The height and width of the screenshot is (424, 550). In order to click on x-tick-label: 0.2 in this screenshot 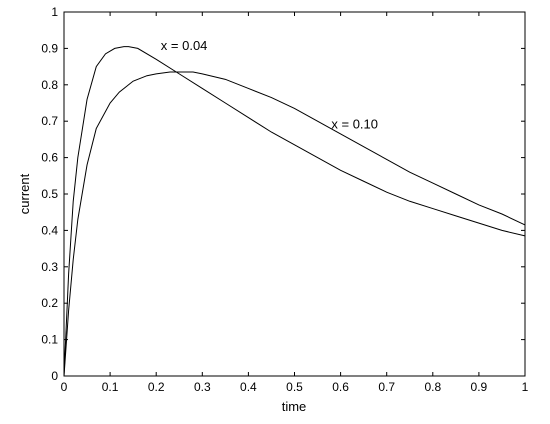, I will do `click(156, 387)`.